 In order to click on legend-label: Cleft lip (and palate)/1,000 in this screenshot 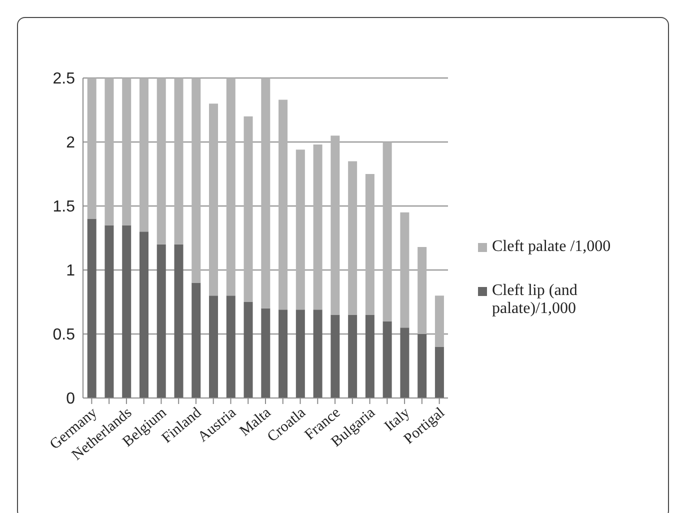, I will do `click(535, 300)`.